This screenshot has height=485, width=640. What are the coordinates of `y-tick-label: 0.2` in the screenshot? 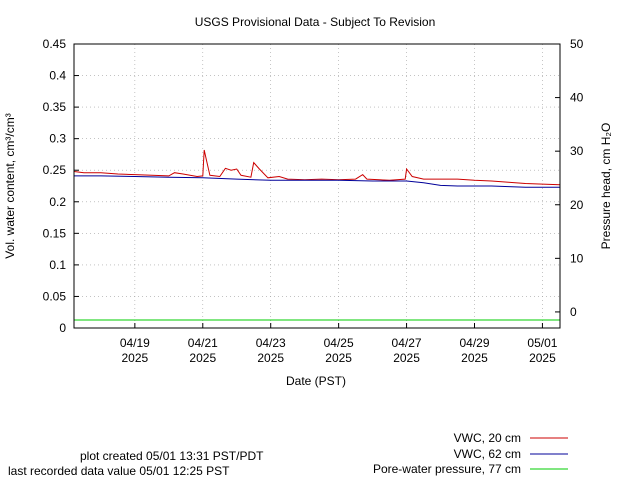 It's located at (57, 202).